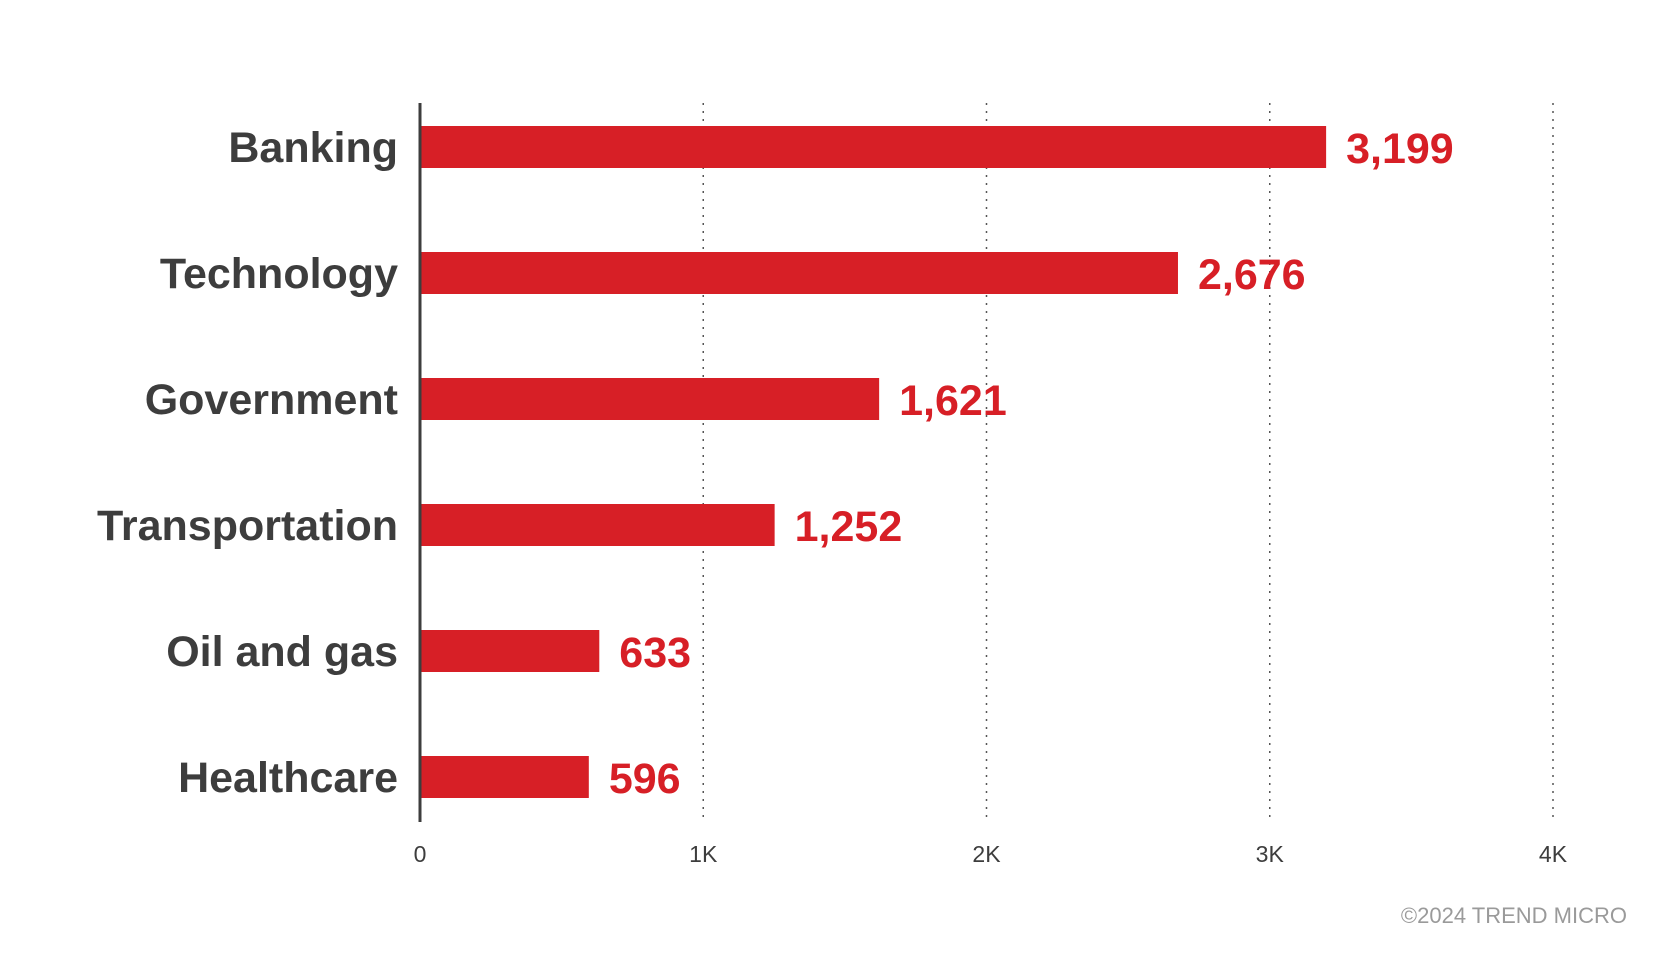 This screenshot has width=1667, height=959. I want to click on value-label: 633, so click(655, 653).